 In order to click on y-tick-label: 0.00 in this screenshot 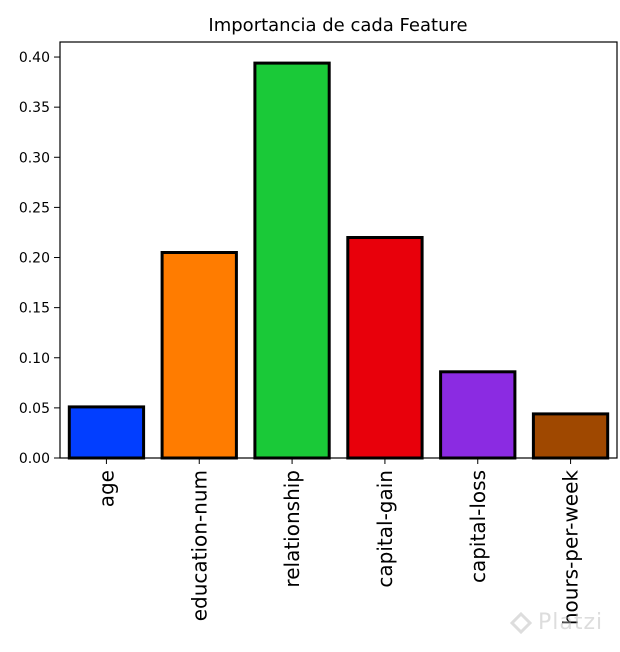, I will do `click(34, 459)`.